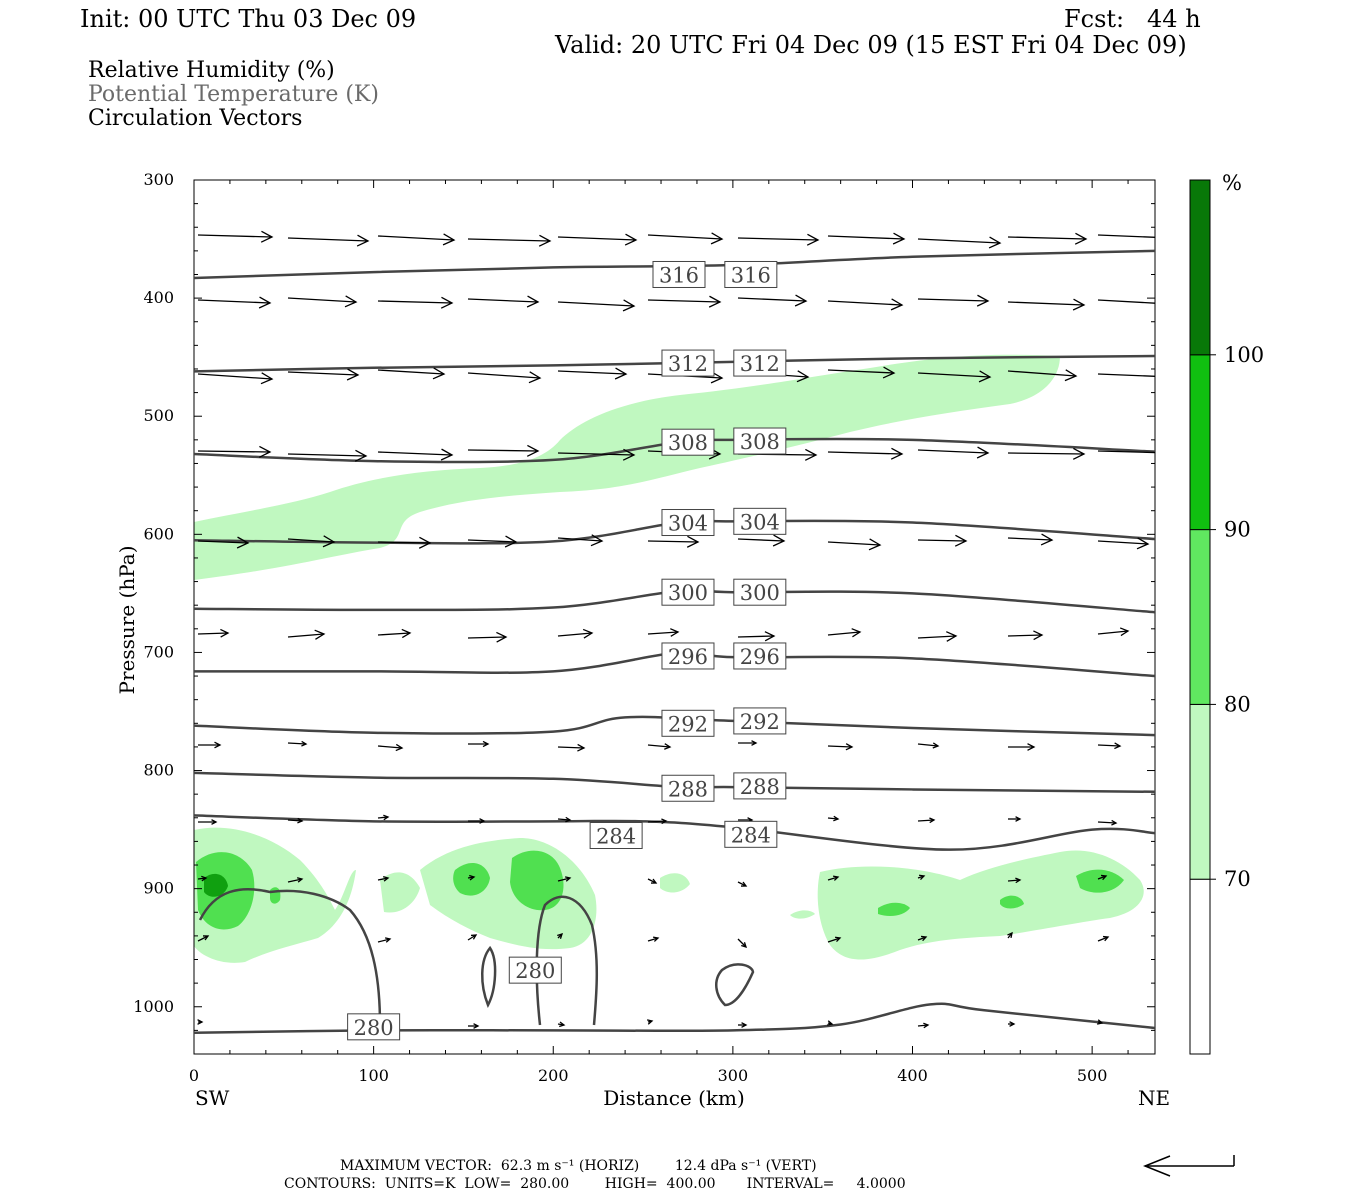 The height and width of the screenshot is (1200, 1350). Describe the element at coordinates (127, 620) in the screenshot. I see `y-axis-title: Pressure (hPa)` at that location.